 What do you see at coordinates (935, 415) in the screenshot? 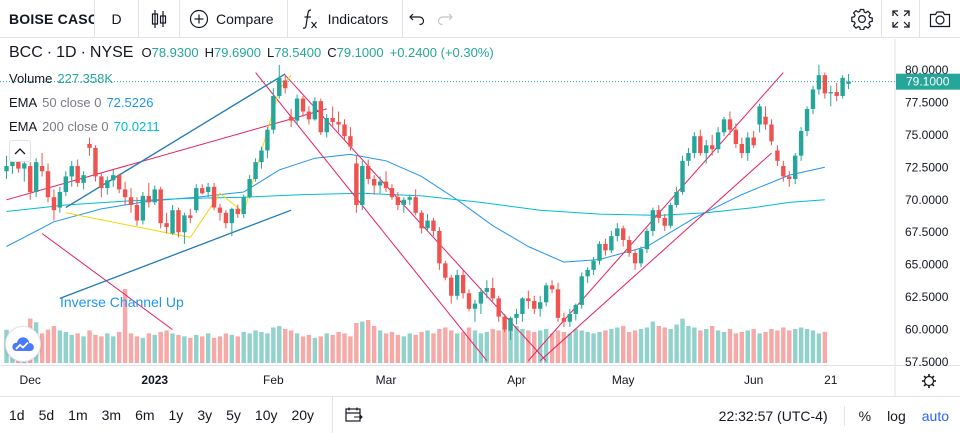
I see `auto-scale-toggle: auto` at bounding box center [935, 415].